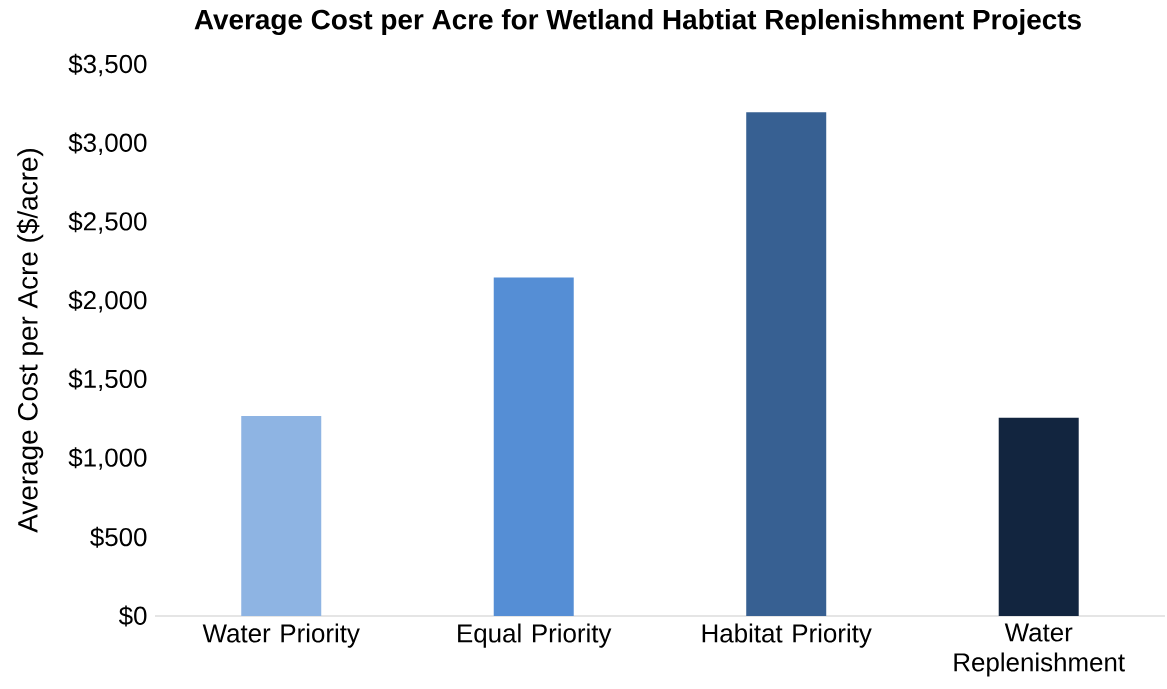  Describe the element at coordinates (132, 616) in the screenshot. I see `y-tick-label: $0` at that location.